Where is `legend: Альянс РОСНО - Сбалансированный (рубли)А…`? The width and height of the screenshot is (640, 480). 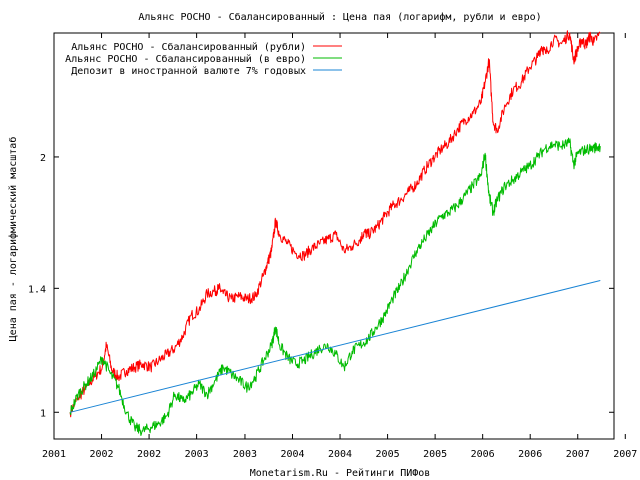 legend: Альянс РОСНО - Сбалансированный (рубли)А… is located at coordinates (203, 59).